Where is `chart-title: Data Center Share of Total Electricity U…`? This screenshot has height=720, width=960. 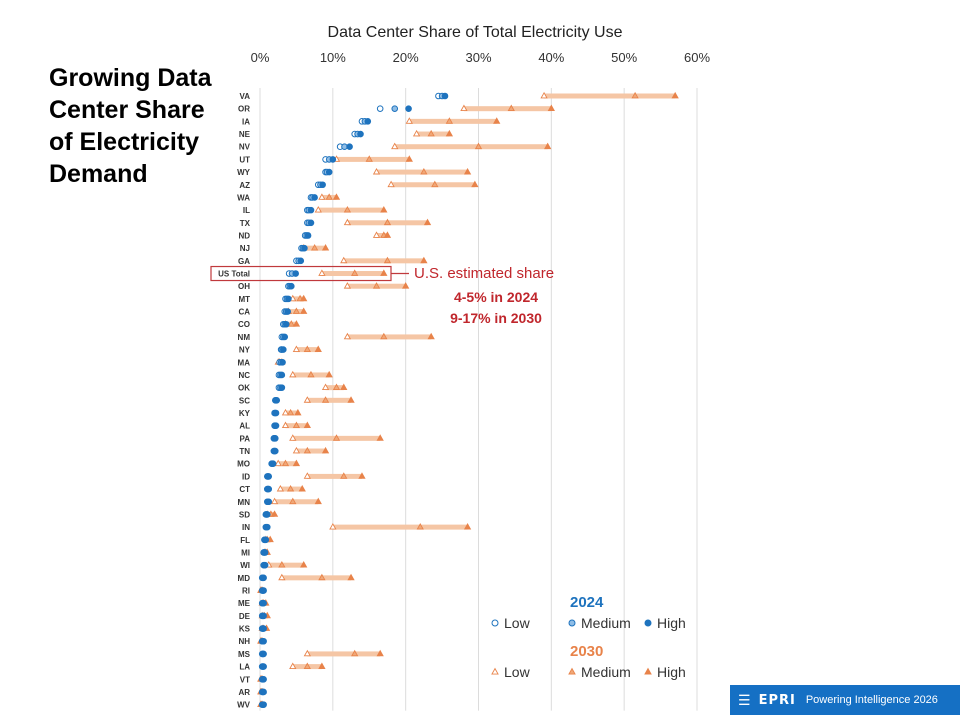
chart-title: Data Center Share of Total Electricity U… is located at coordinates (475, 32).